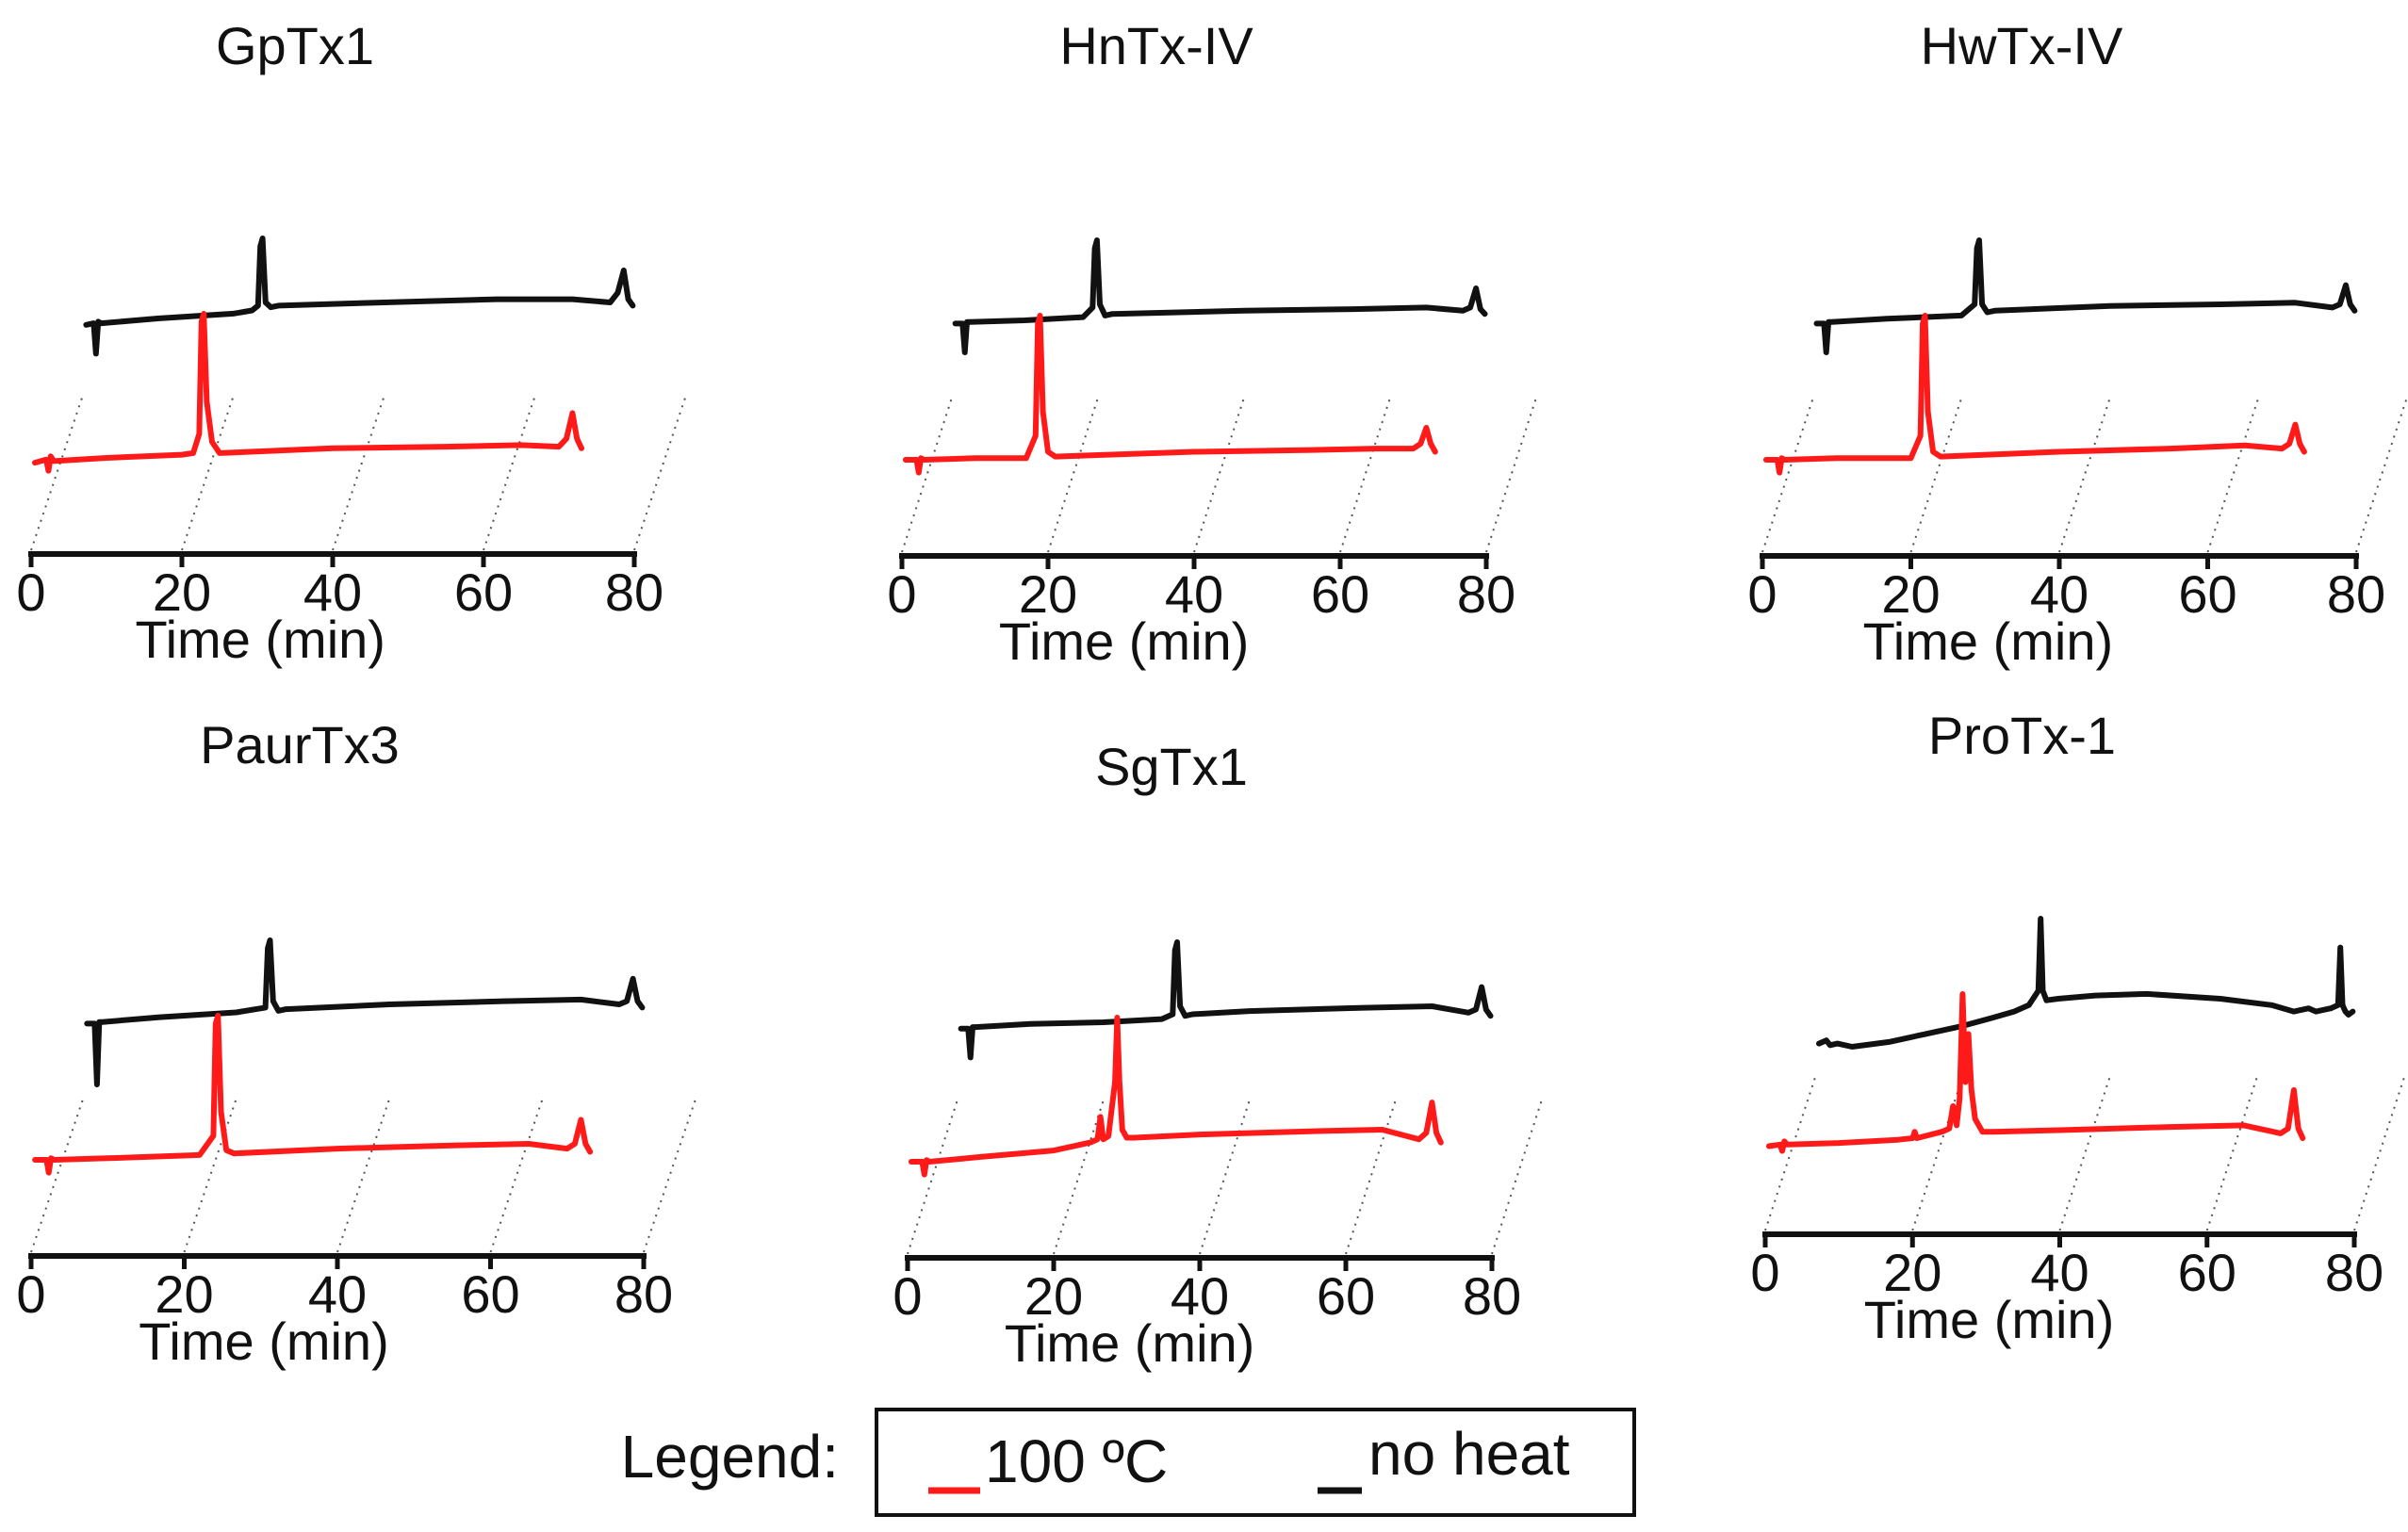  I want to click on panel-hwtx-iv: HwTx-IV 0 20 40 60 80 Time (min), so click(2078, 343).